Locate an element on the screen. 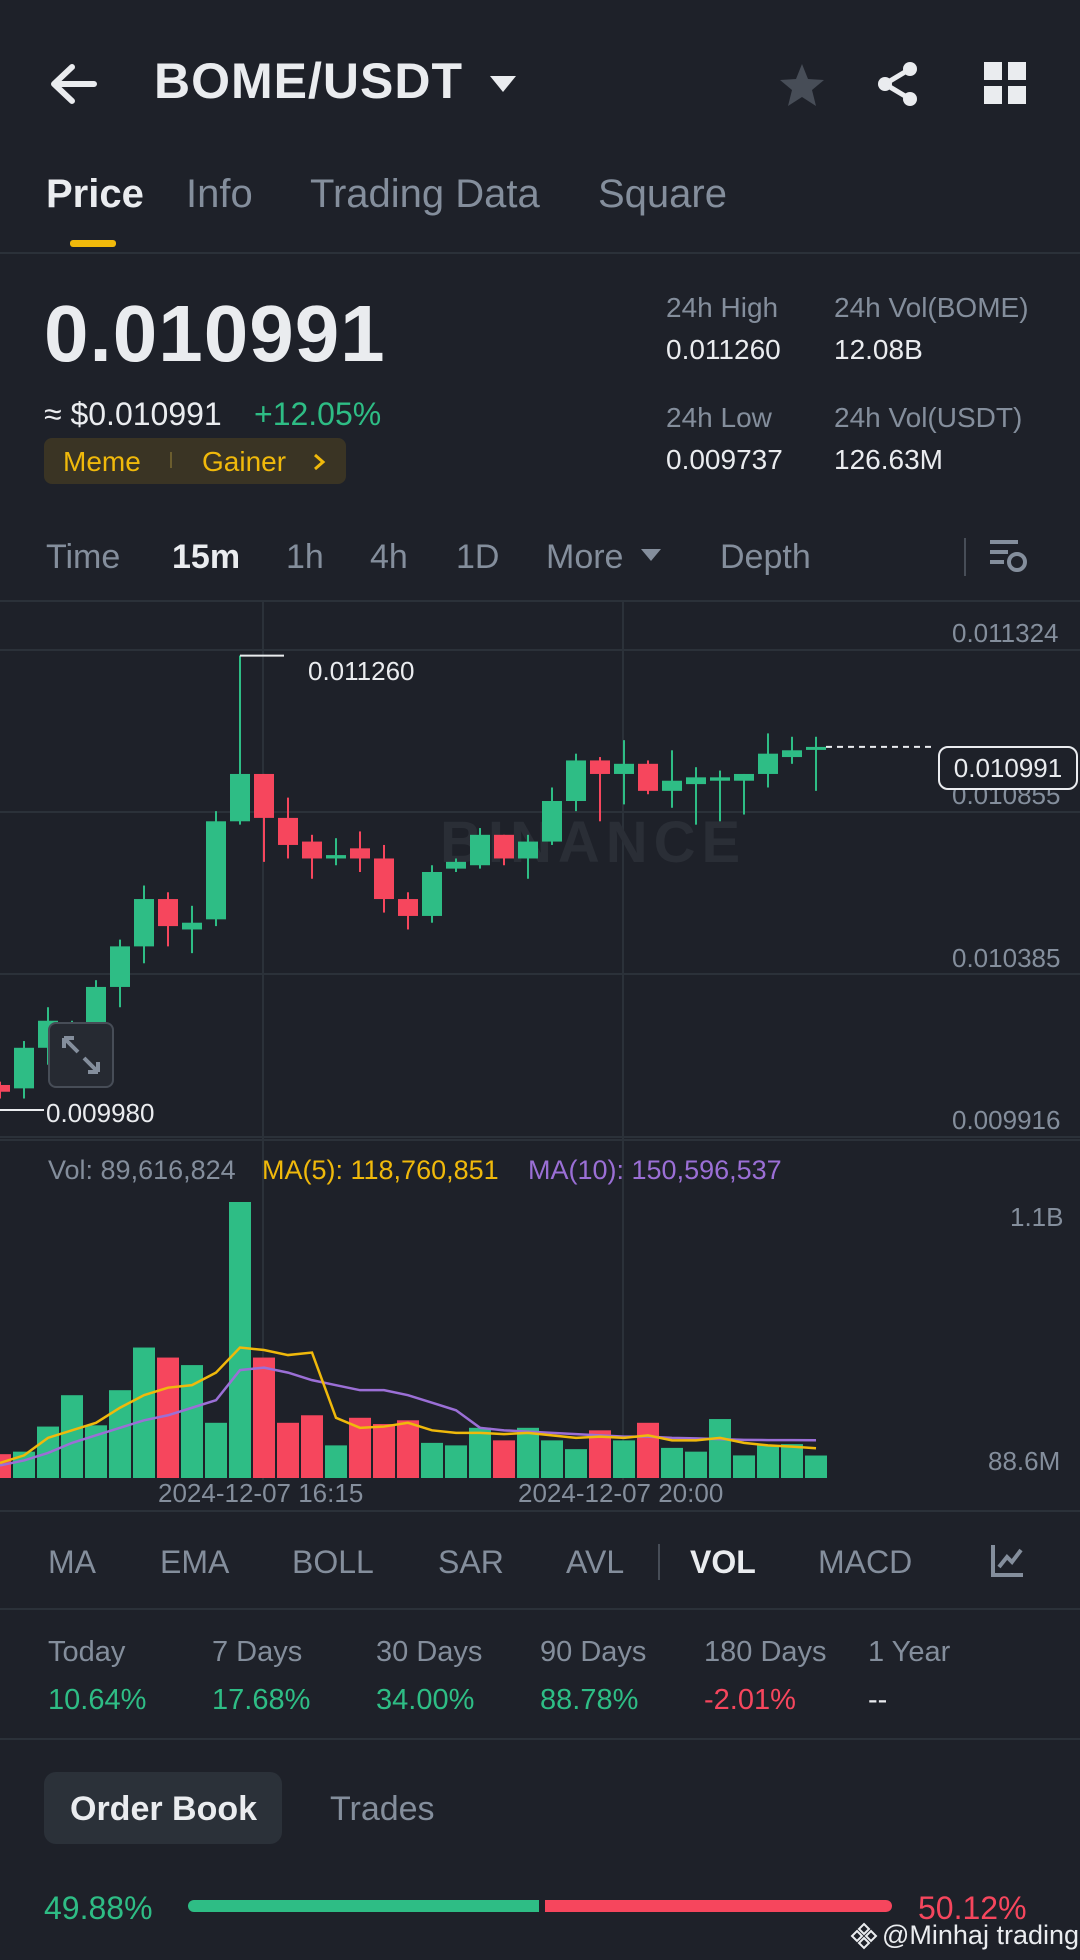 The height and width of the screenshot is (1960, 1080). indicator-boll: BOLL is located at coordinates (333, 1562).